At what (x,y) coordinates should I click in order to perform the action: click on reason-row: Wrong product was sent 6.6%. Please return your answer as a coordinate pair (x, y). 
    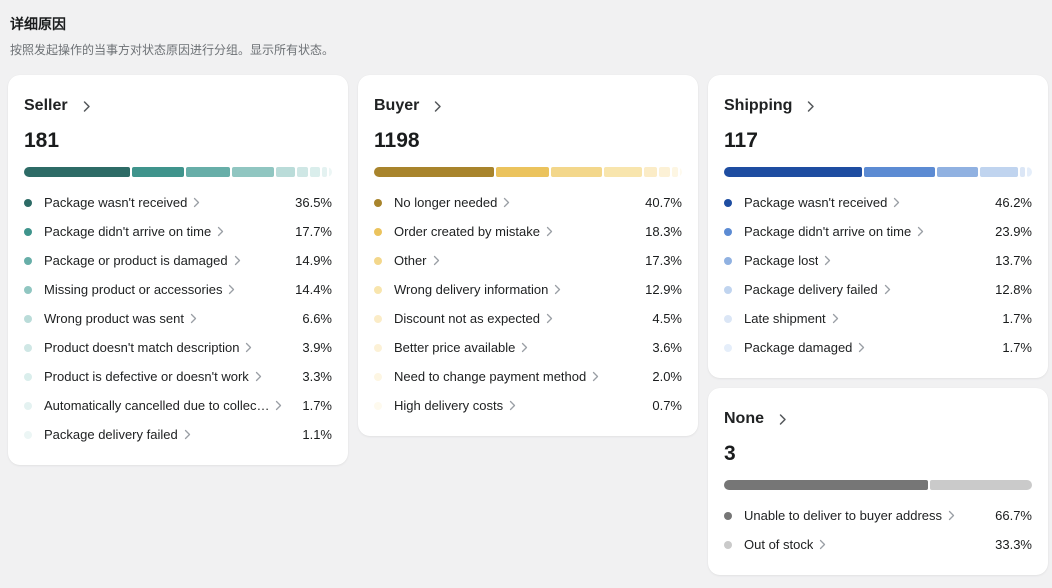
    Looking at the image, I should click on (178, 318).